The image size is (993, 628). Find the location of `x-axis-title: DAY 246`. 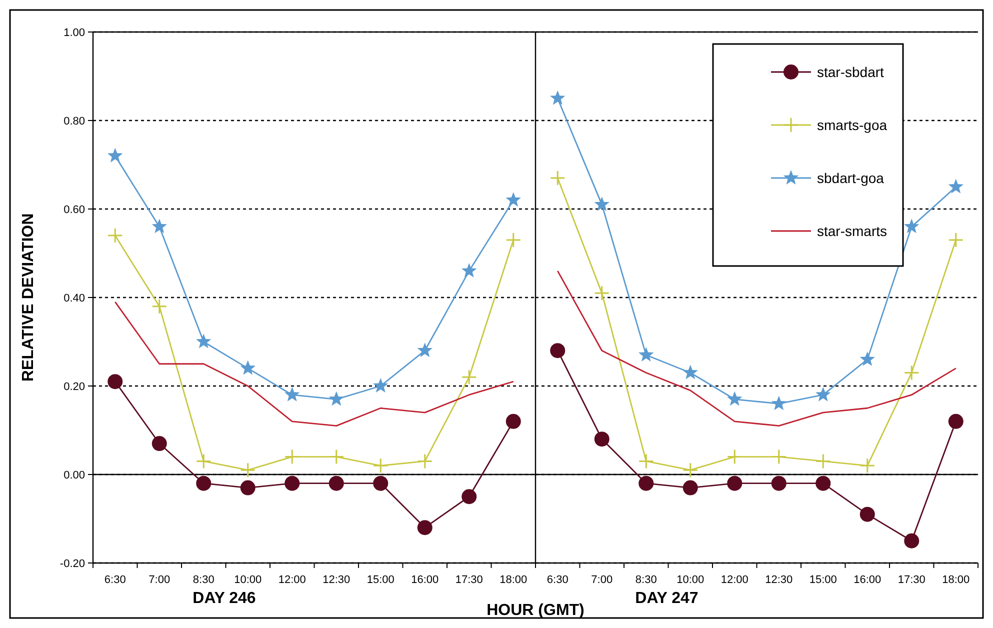

x-axis-title: DAY 246 is located at coordinates (224, 598).